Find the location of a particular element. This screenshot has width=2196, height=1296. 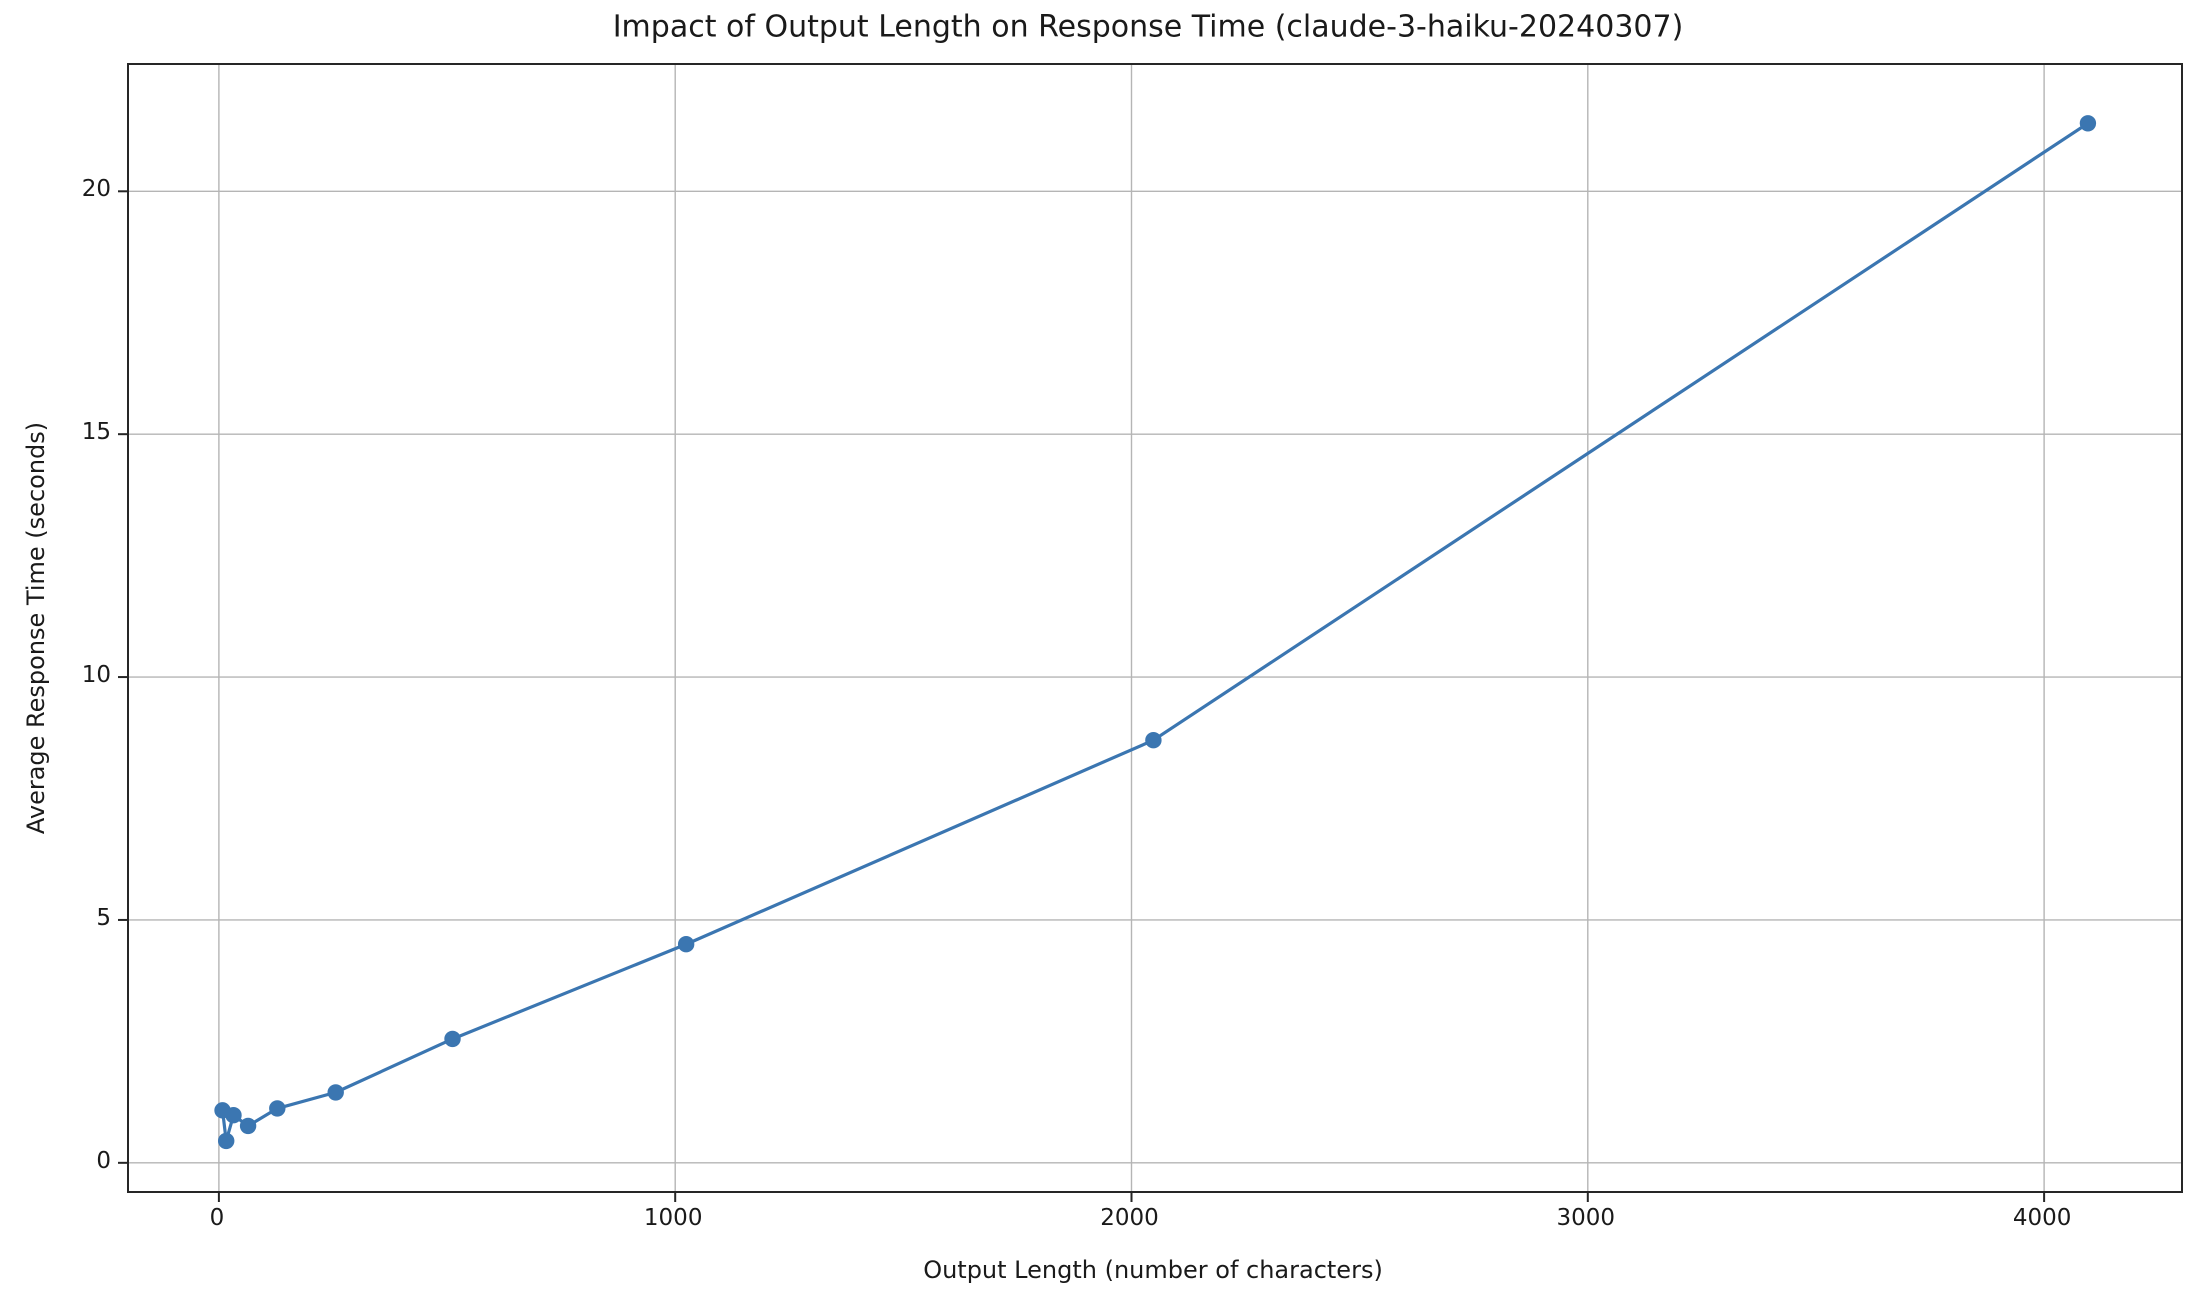

x-axis-label: Output Length (number of characters) is located at coordinates (1153, 1270).